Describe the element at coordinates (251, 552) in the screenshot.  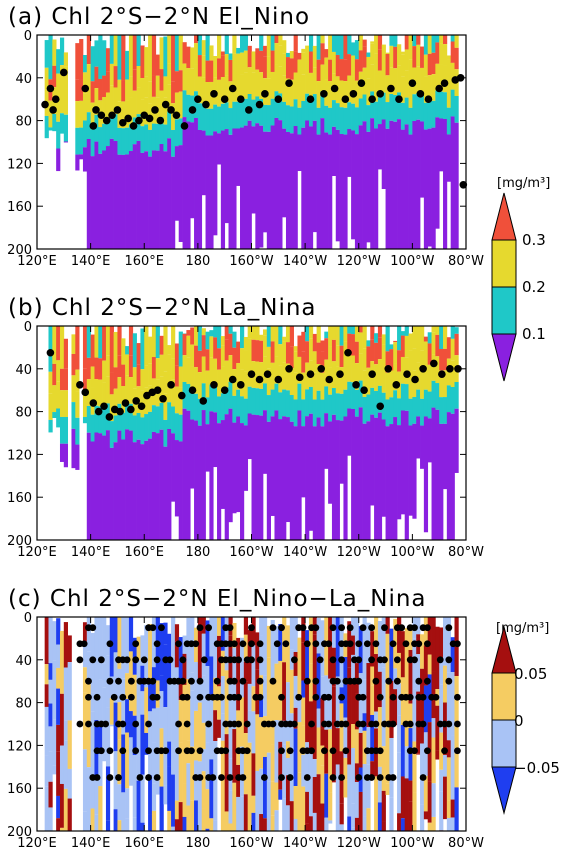
I see `x-tick-label: 160°W` at that location.